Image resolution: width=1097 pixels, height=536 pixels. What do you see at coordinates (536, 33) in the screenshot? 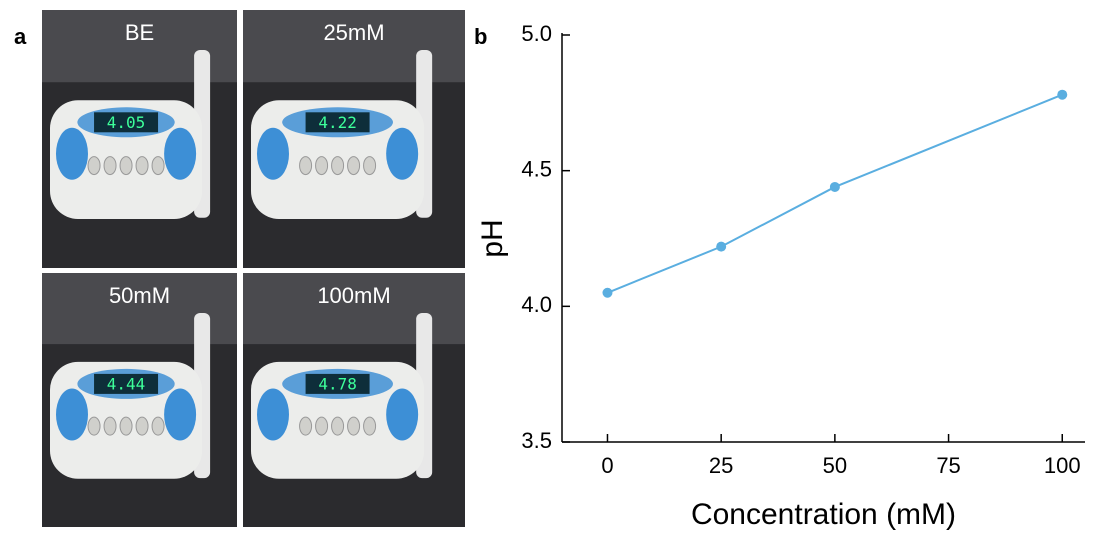
I see `y-tick-label: 5.0` at bounding box center [536, 33].